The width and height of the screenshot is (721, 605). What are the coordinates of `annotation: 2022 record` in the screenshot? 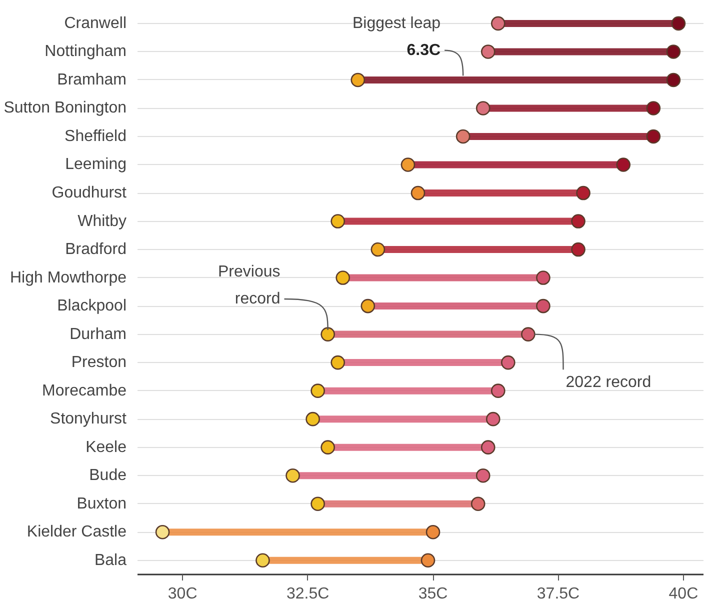 It's located at (609, 382).